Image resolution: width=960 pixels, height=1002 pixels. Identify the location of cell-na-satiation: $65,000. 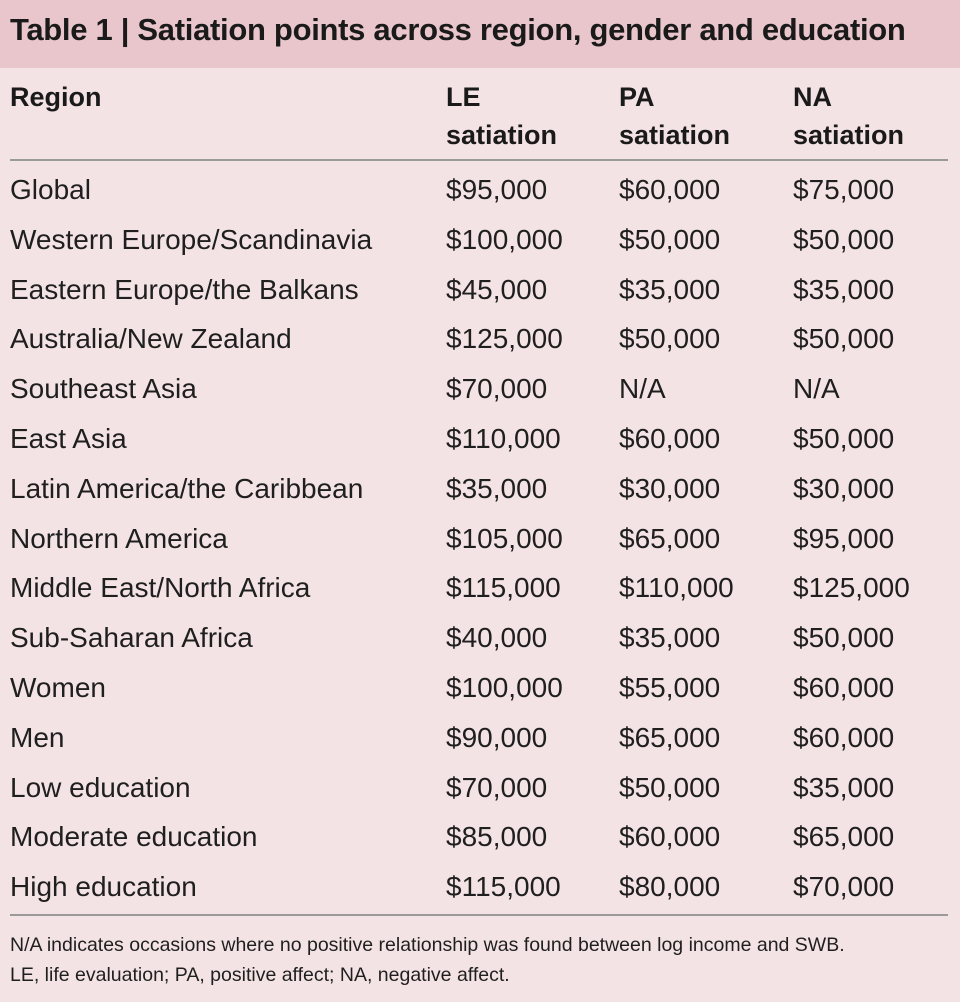
(844, 837).